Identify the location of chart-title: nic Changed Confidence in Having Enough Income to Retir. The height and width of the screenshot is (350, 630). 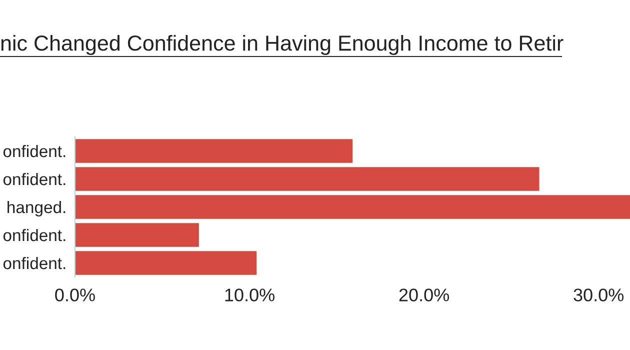
(282, 45).